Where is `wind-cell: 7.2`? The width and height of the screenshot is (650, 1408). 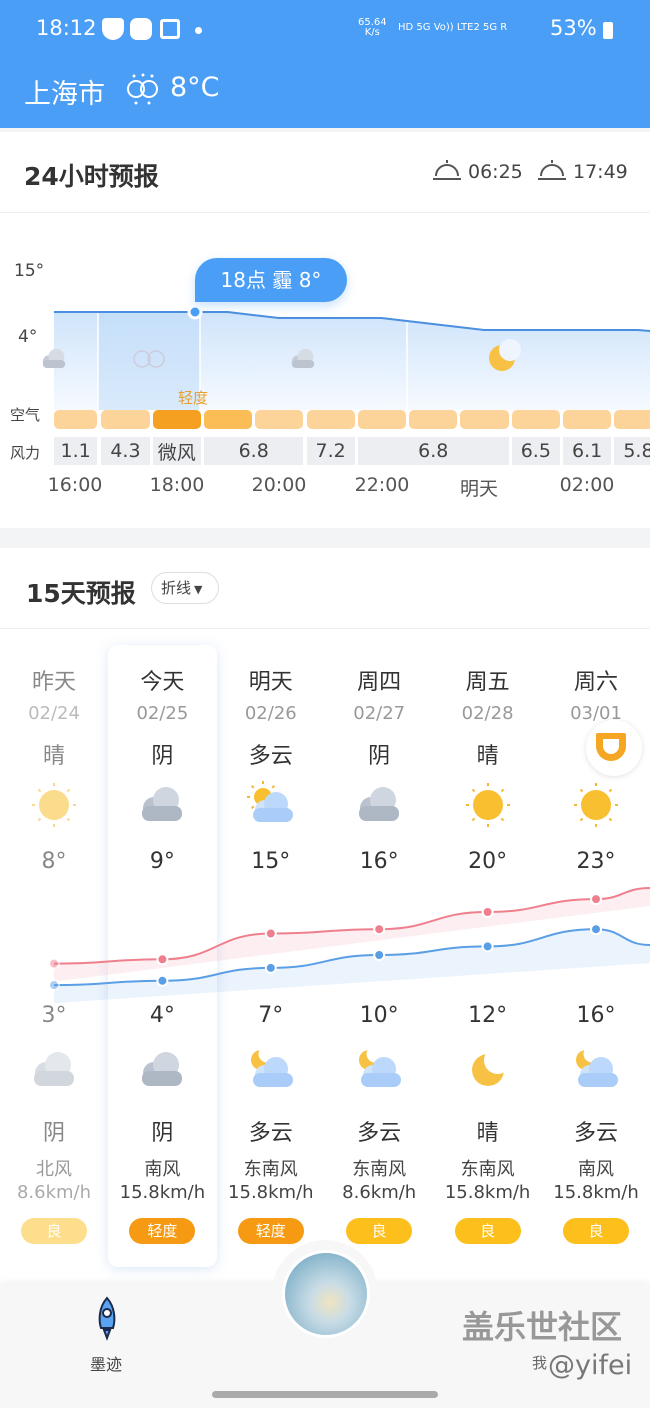
wind-cell: 7.2 is located at coordinates (330, 451).